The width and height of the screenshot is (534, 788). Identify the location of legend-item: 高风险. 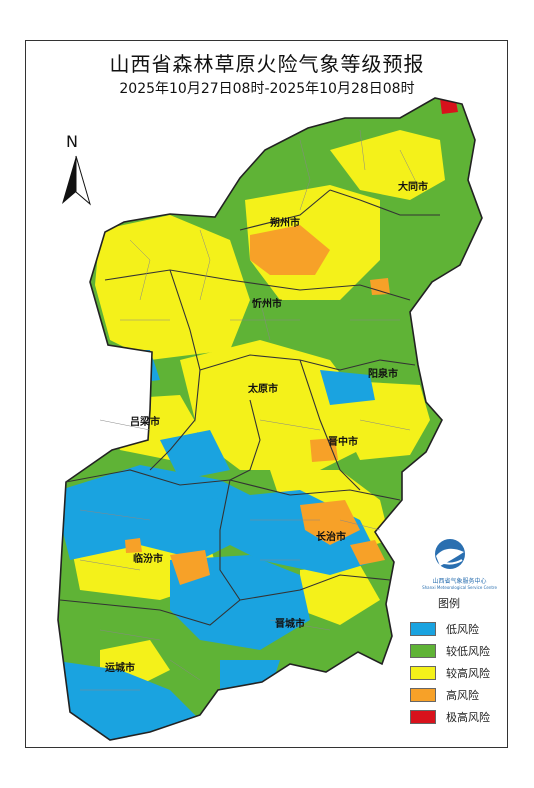
(458, 695).